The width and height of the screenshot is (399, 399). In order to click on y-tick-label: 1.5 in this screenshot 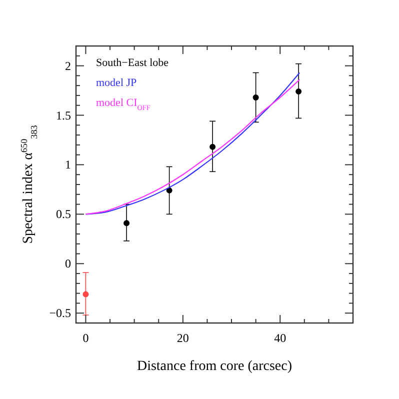, I will do `click(63, 115)`.